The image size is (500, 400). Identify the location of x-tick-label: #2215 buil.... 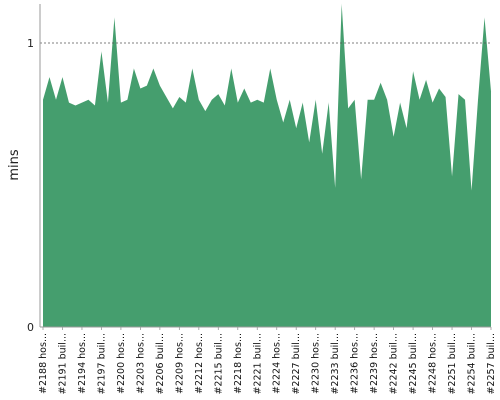
(218, 364).